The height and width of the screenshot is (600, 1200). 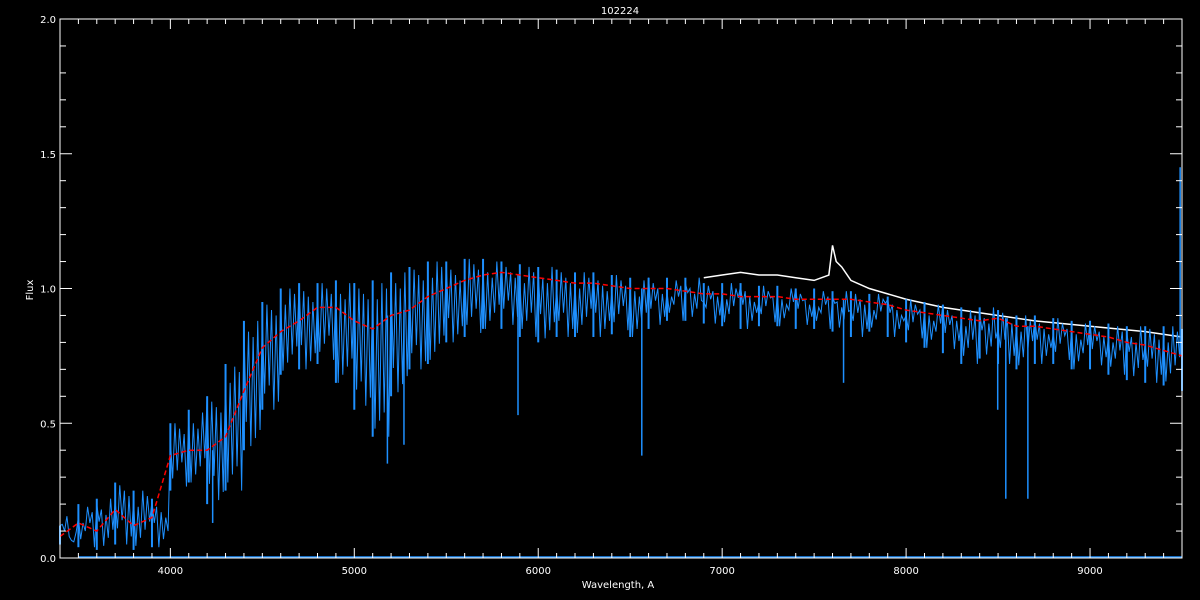 What do you see at coordinates (618, 585) in the screenshot?
I see `x-axis-label: Wavelength, A` at bounding box center [618, 585].